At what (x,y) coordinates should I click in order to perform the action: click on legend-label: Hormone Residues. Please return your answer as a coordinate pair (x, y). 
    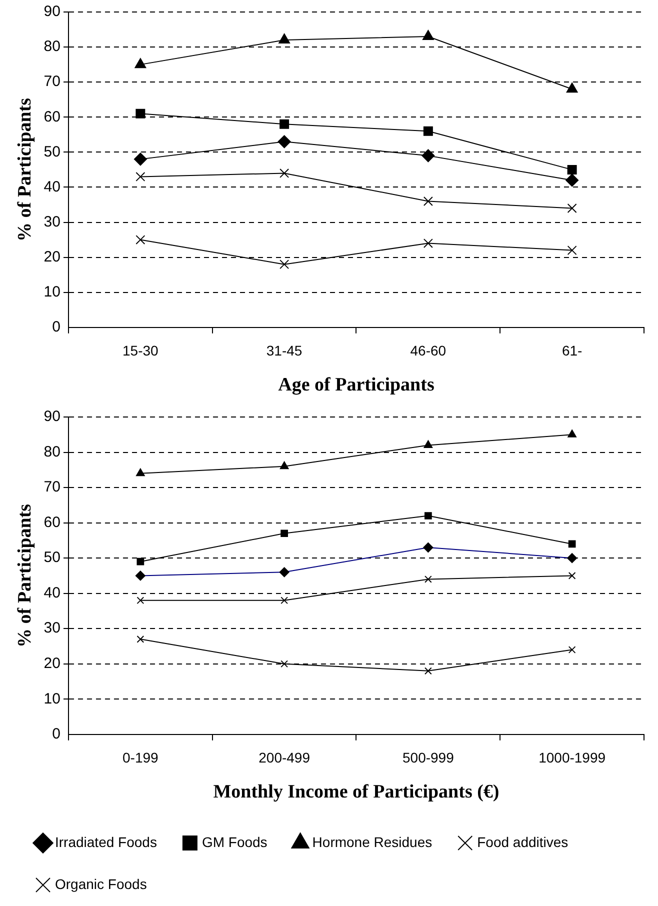
    Looking at the image, I should click on (372, 842).